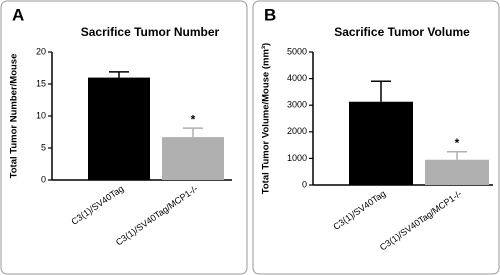 The width and height of the screenshot is (500, 275). Describe the element at coordinates (297, 131) in the screenshot. I see `y-tick-label: 2000` at that location.